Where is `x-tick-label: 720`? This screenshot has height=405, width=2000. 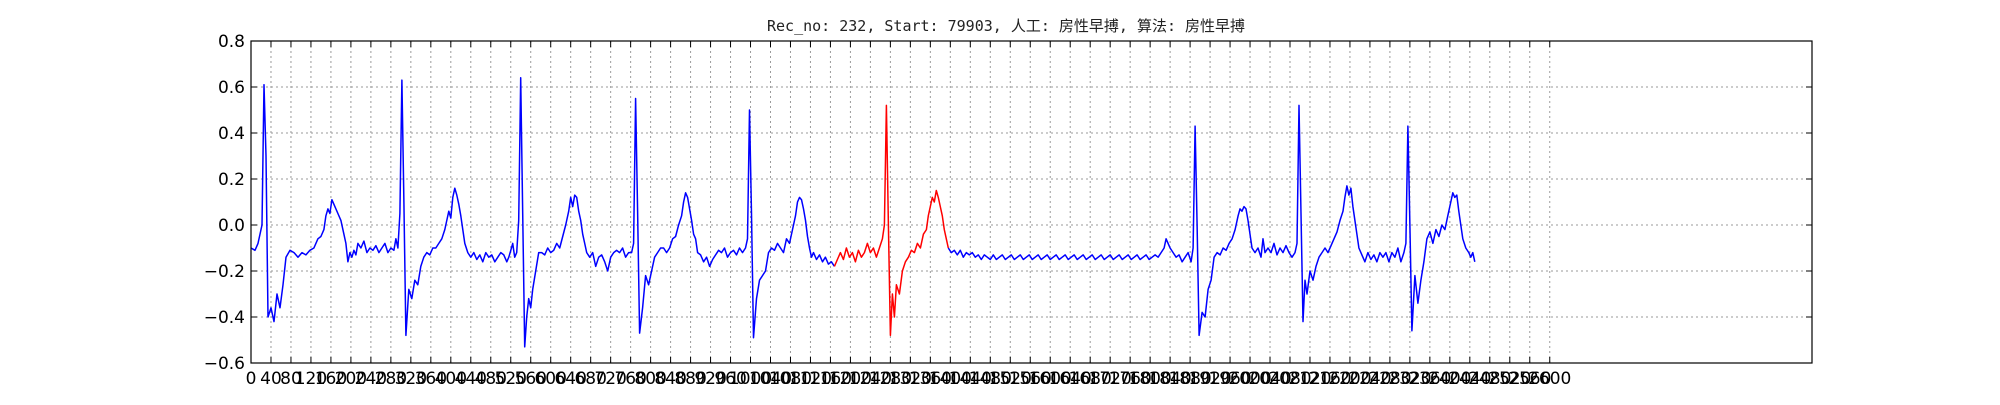
x-tick-label: 720 is located at coordinates (610, 379).